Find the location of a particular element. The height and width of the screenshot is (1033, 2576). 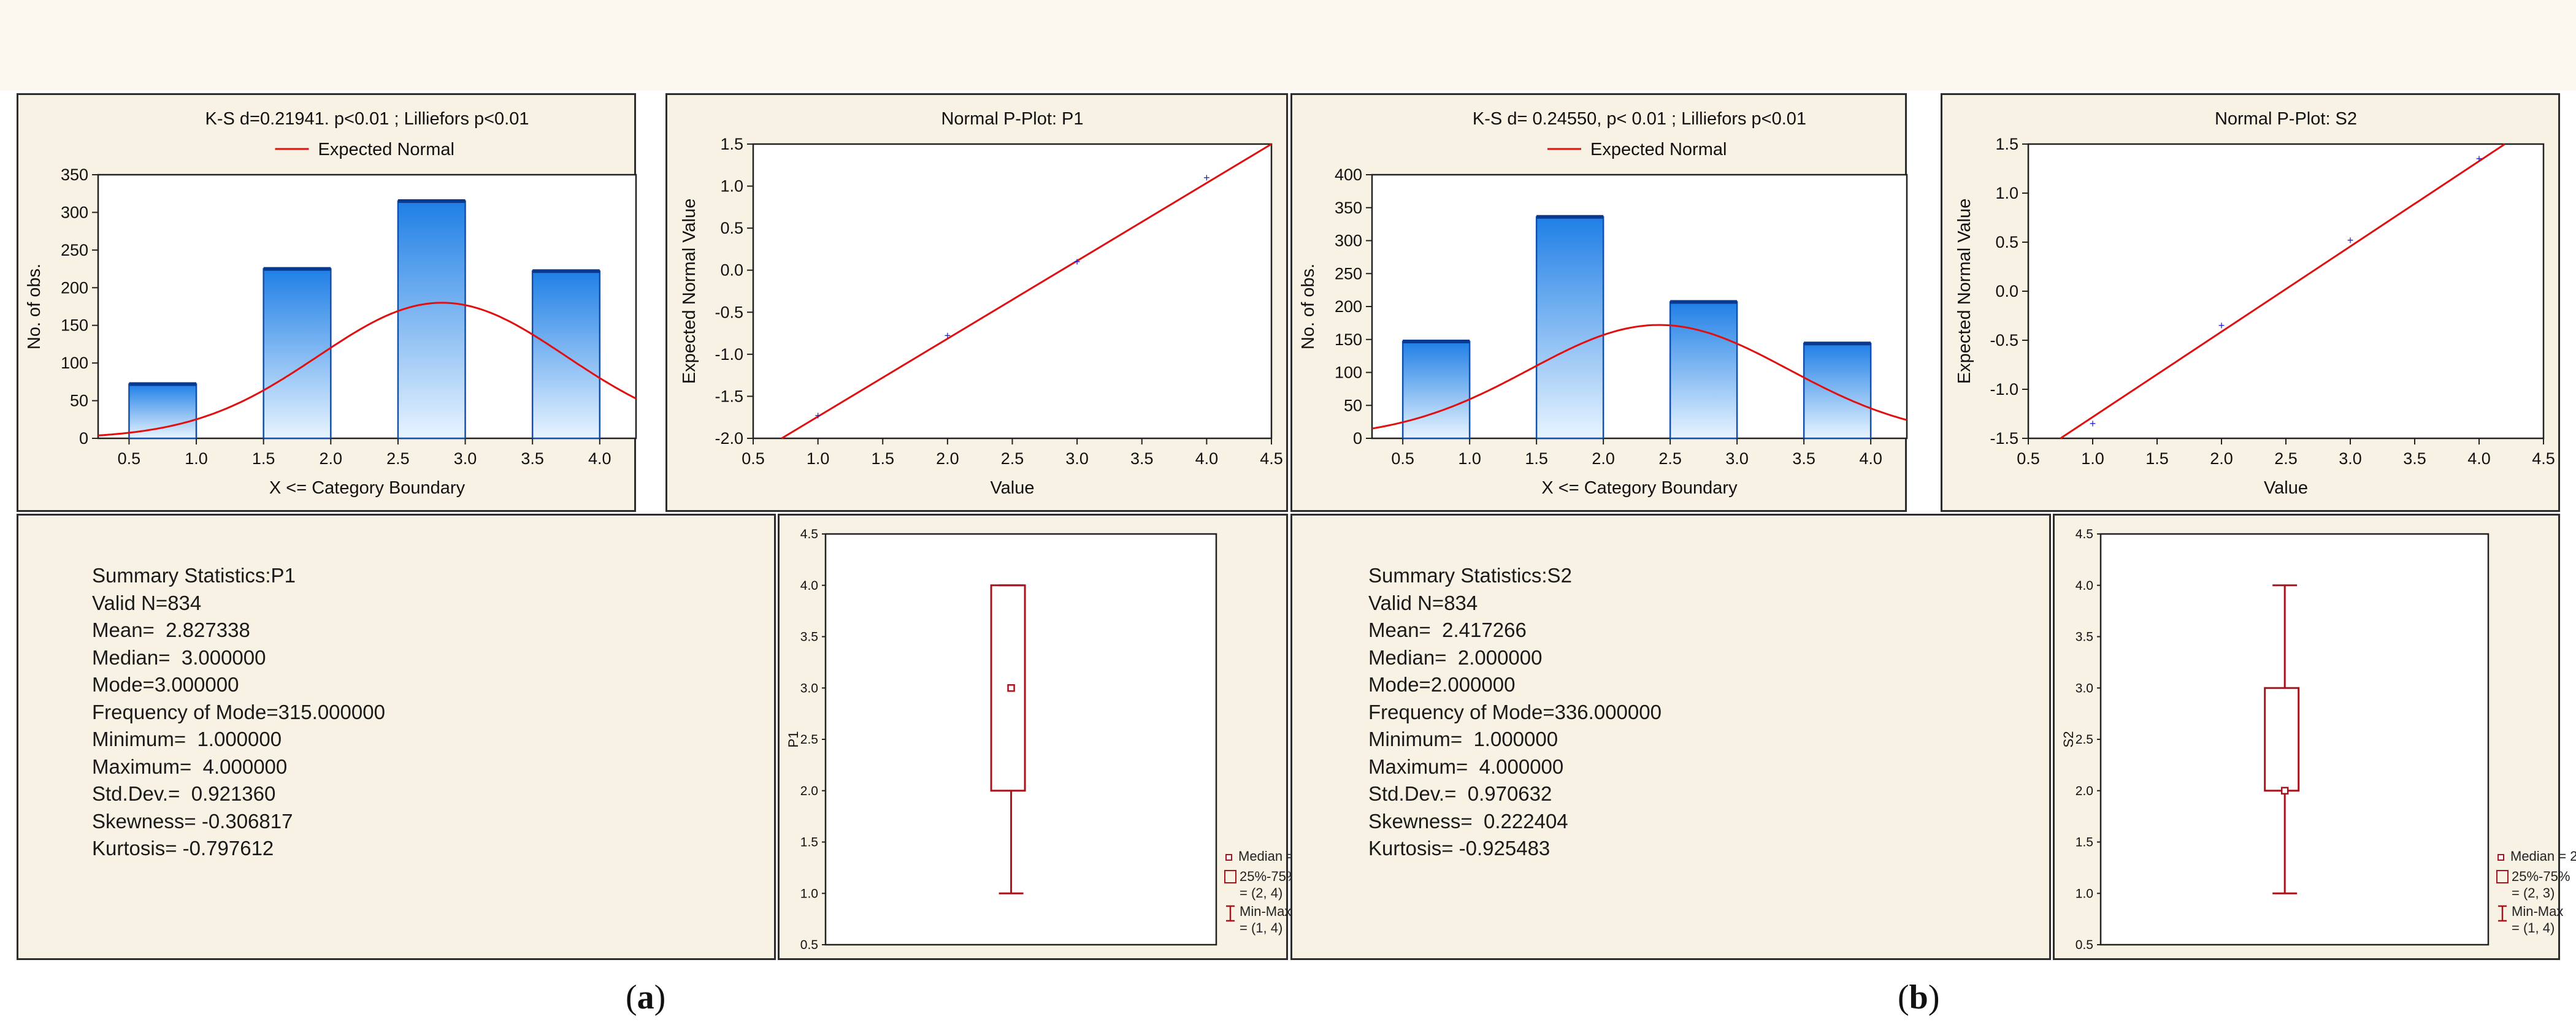

legend-median-label: Median = 2 is located at coordinates (2543, 856).